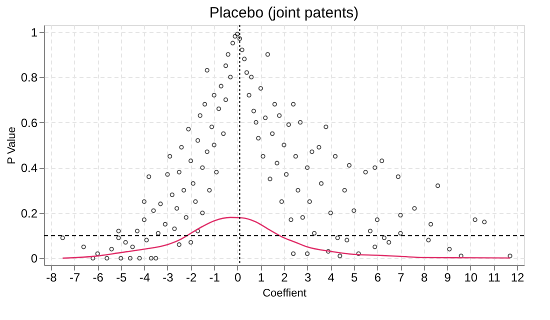  What do you see at coordinates (29, 123) in the screenshot?
I see `y-tick-label: 0.6` at bounding box center [29, 123].